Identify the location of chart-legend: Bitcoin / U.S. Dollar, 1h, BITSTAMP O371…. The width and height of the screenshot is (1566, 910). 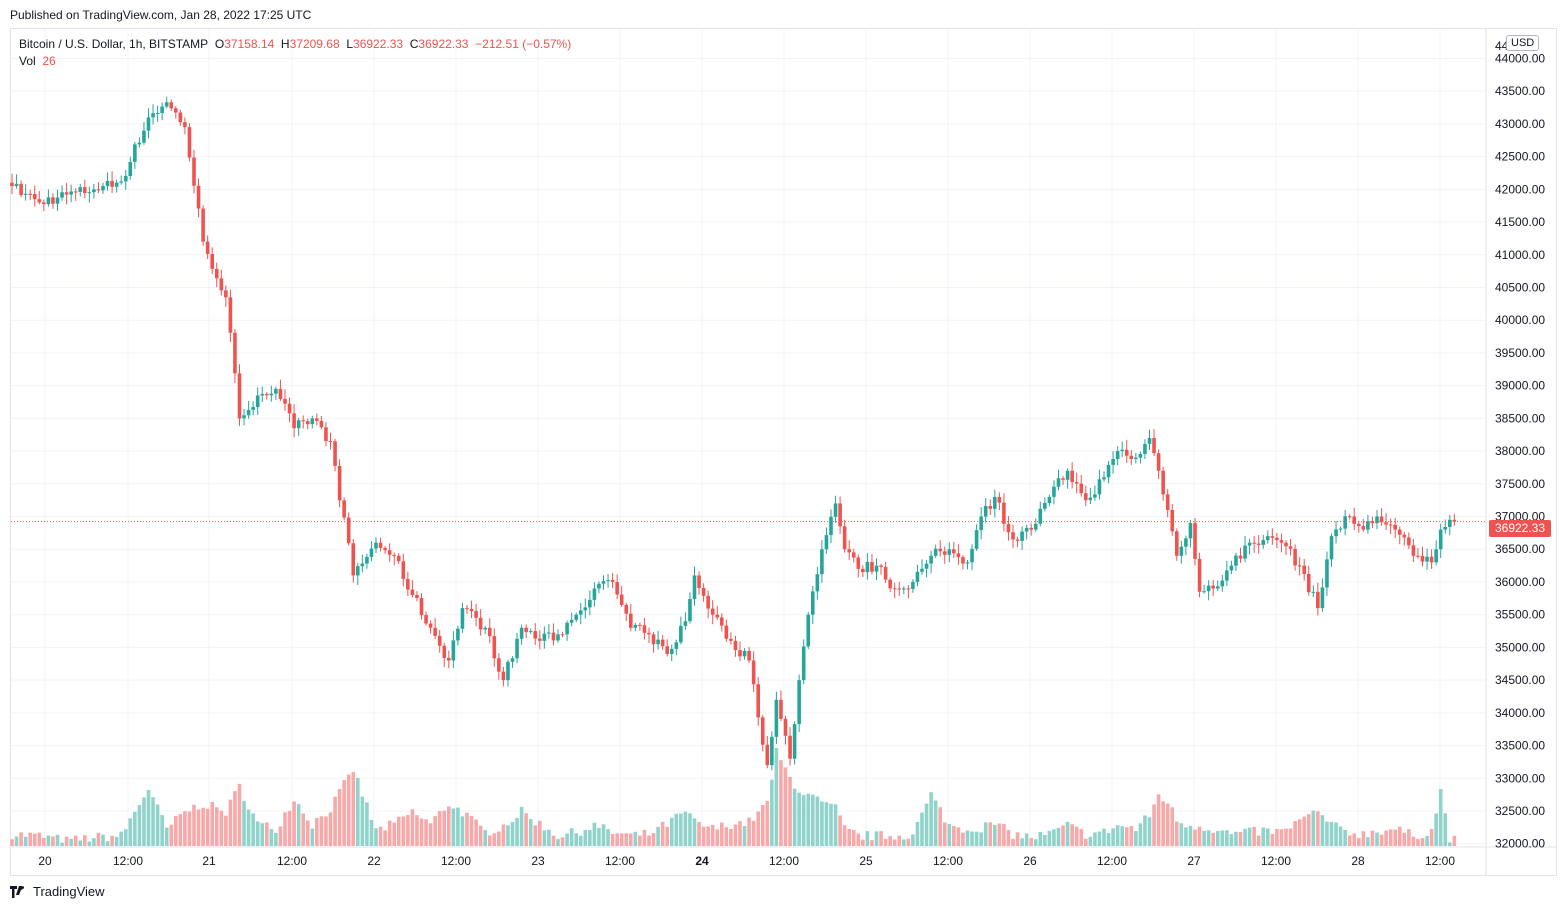
(295, 53).